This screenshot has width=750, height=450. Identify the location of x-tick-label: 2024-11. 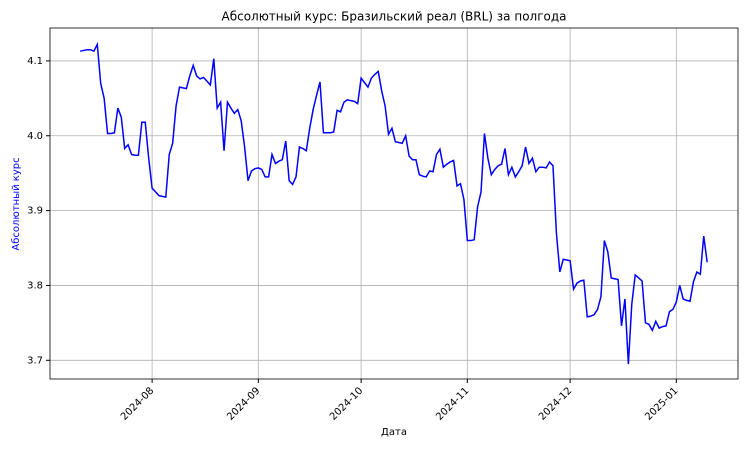
(452, 403).